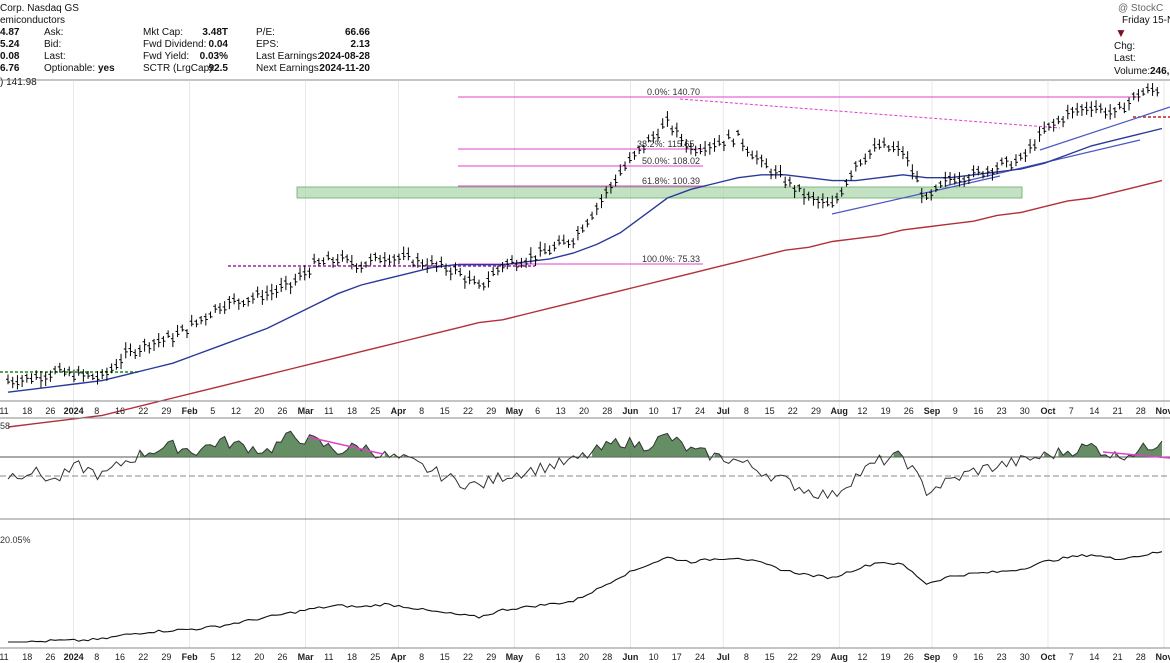 Image resolution: width=1170 pixels, height=663 pixels. Describe the element at coordinates (839, 411) in the screenshot. I see `x-tick-label: Aug` at that location.